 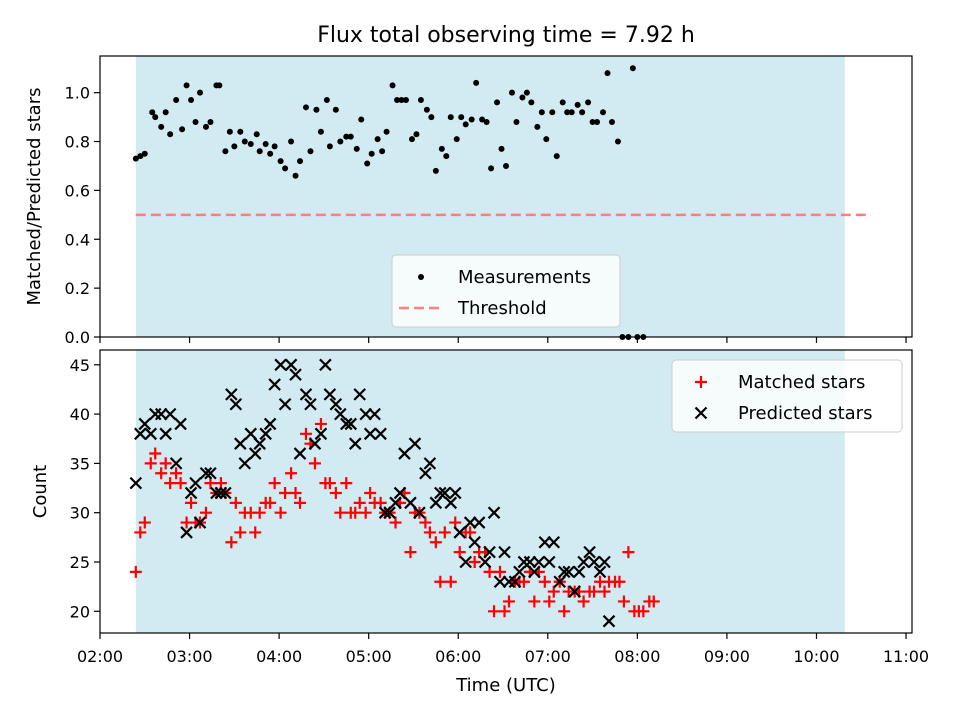 What do you see at coordinates (458, 656) in the screenshot?
I see `x-tick-label: 06:00` at bounding box center [458, 656].